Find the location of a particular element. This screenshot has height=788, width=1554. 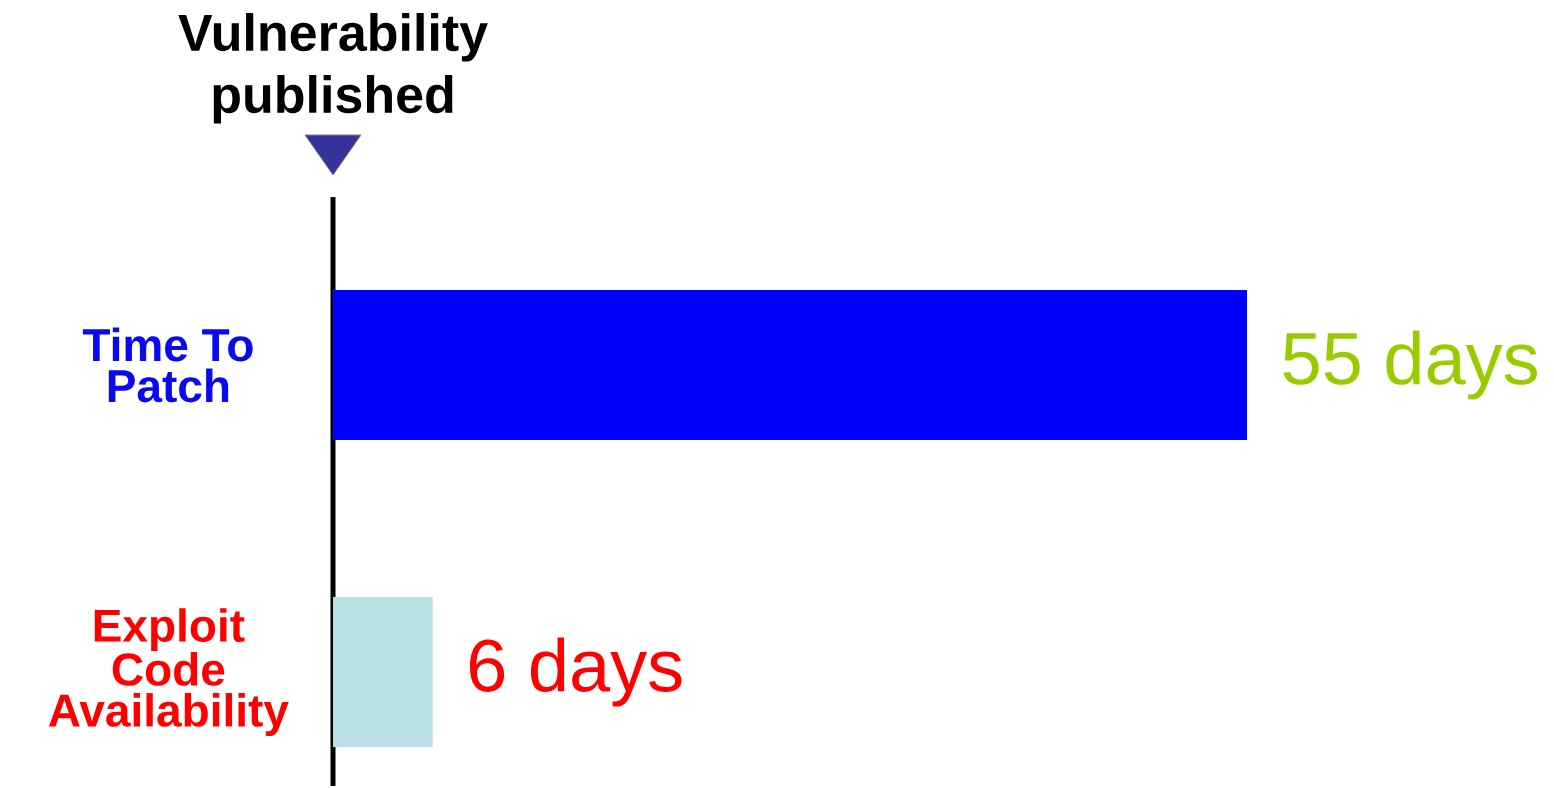

data-label: 55 days is located at coordinates (1410, 365).